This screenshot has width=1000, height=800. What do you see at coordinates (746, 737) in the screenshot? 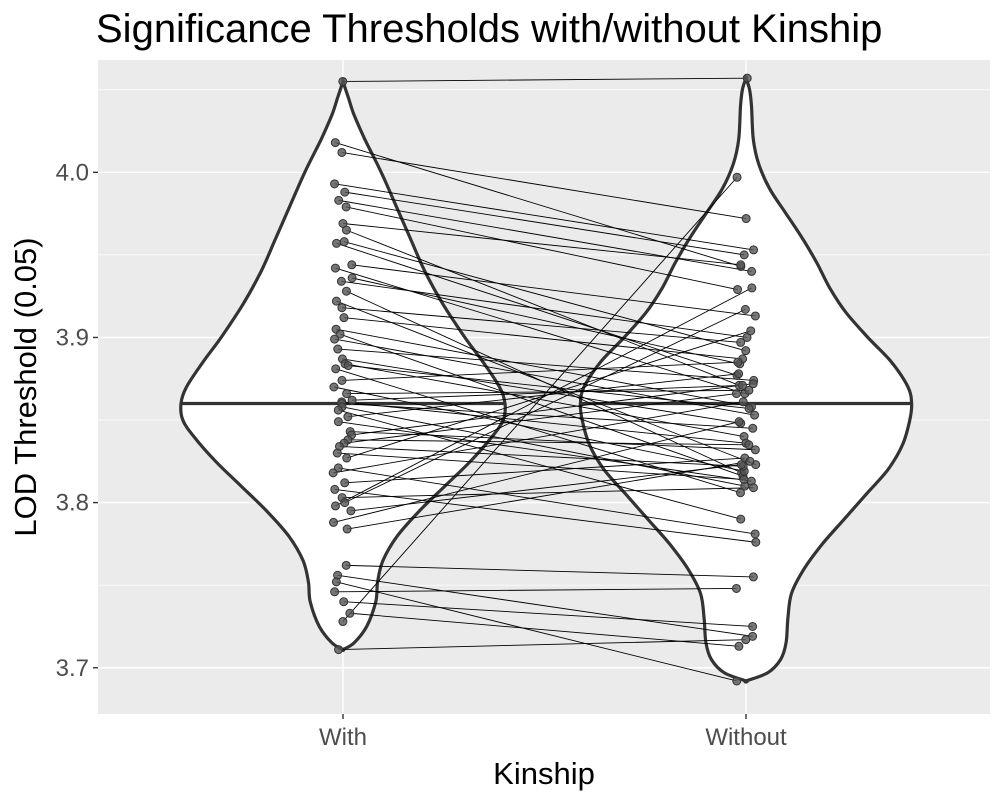
I see `x-tick-label: Without` at bounding box center [746, 737].